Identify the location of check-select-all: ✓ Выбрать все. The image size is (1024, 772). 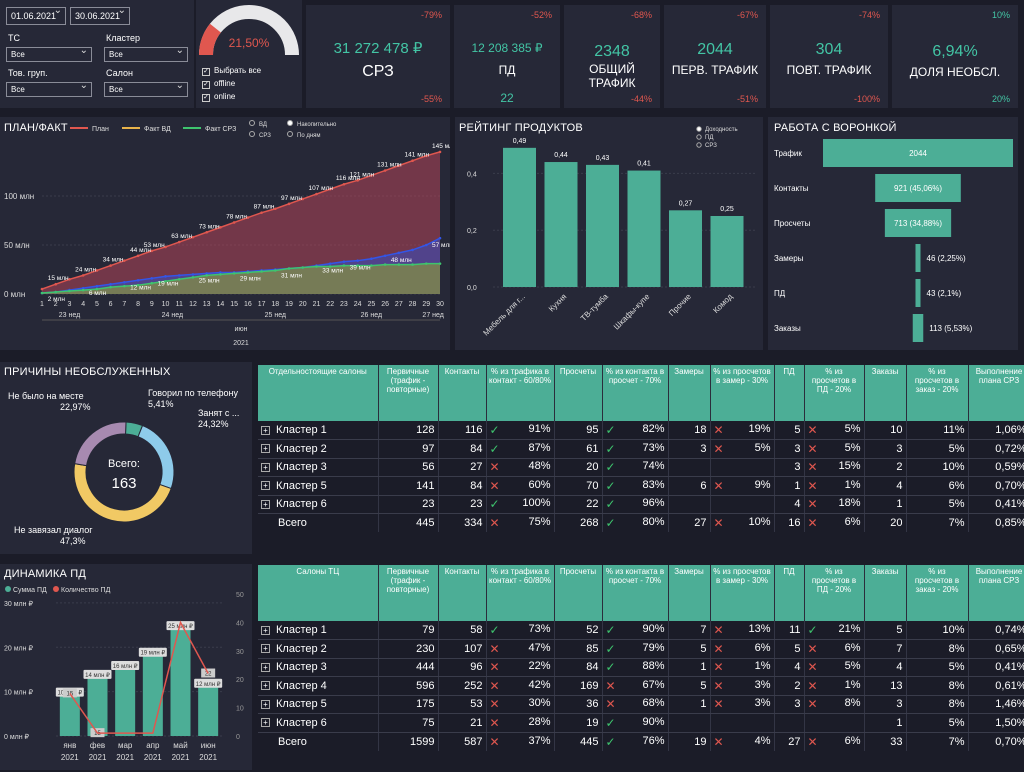
(232, 71).